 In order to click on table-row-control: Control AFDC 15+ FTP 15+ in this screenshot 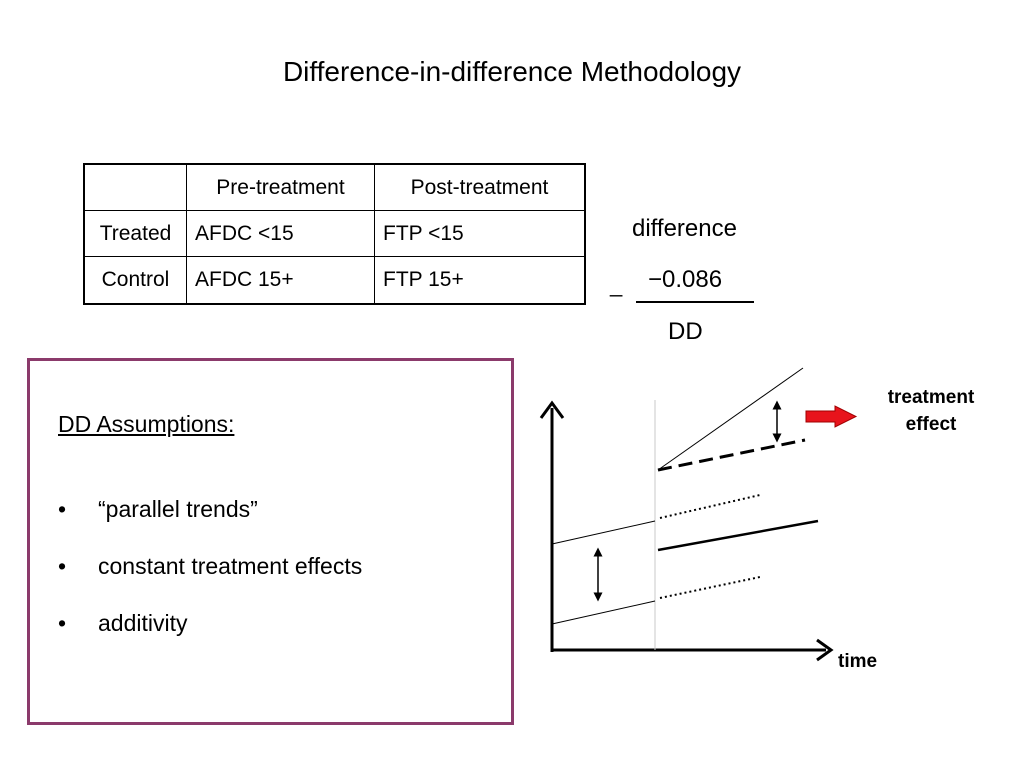, I will do `click(334, 280)`.